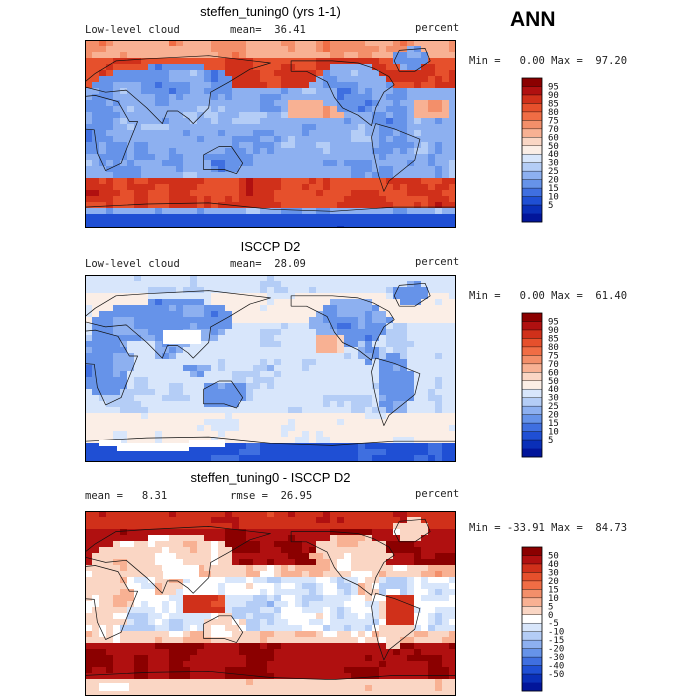  I want to click on panel-1-map, so click(270, 134).